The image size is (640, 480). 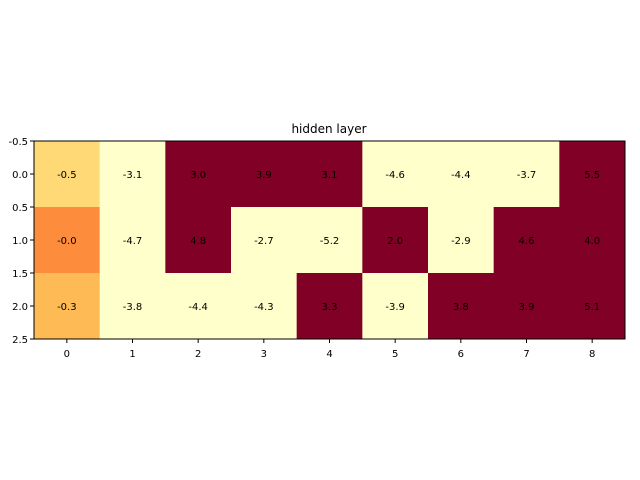 What do you see at coordinates (461, 354) in the screenshot?
I see `x-tick-label: 6` at bounding box center [461, 354].